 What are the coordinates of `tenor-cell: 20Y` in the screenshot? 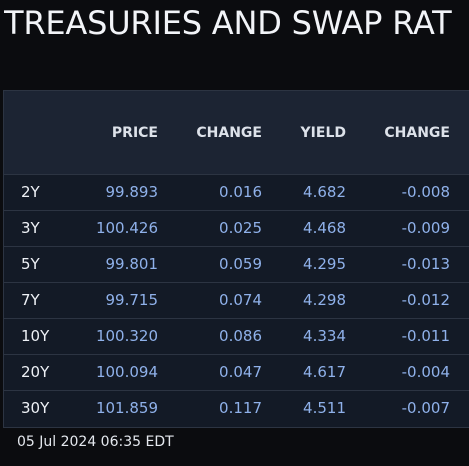 It's located at (35, 372).